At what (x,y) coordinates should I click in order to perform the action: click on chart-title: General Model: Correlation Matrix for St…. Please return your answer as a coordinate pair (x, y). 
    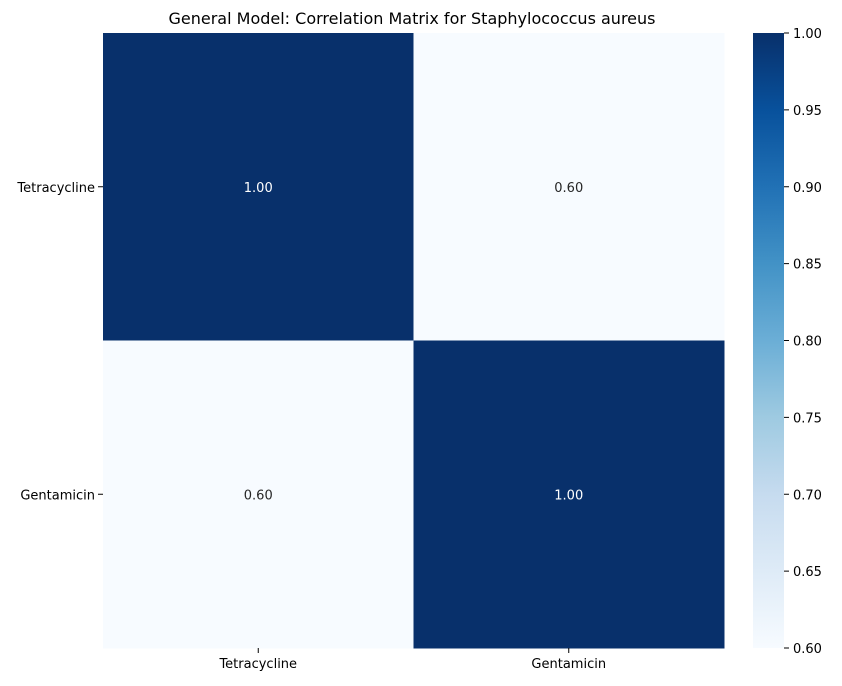
    Looking at the image, I should click on (412, 18).